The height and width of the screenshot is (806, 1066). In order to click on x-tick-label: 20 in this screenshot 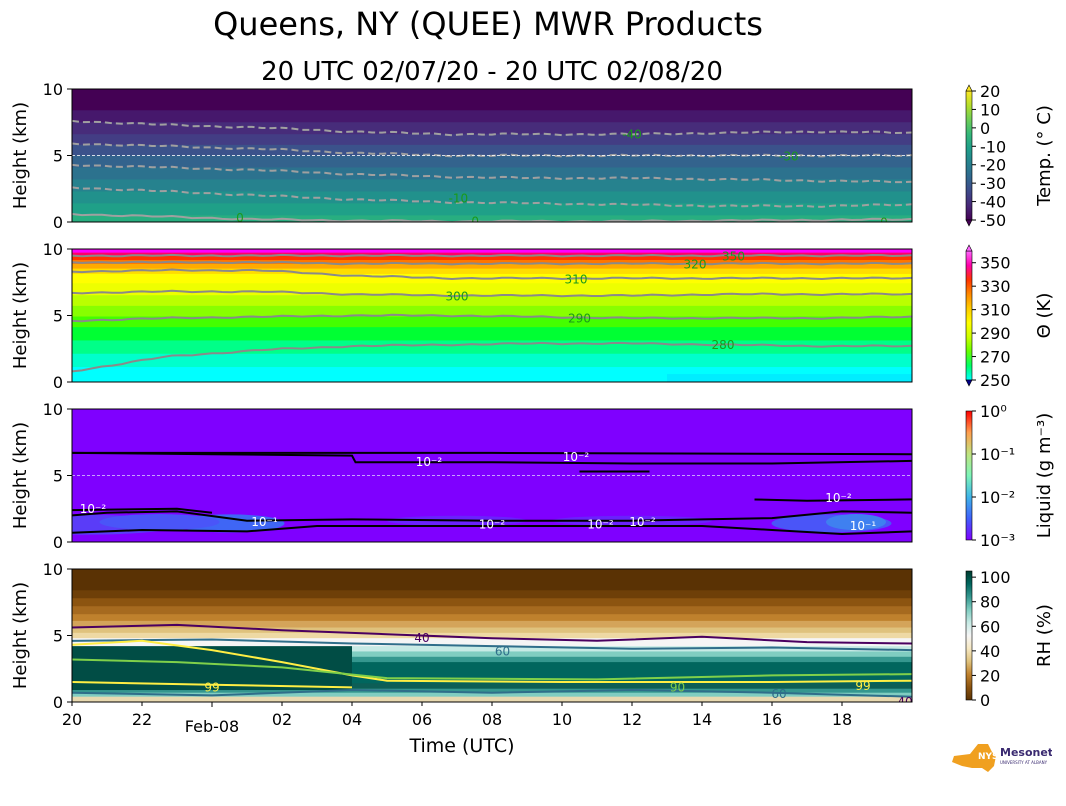, I will do `click(72, 719)`.